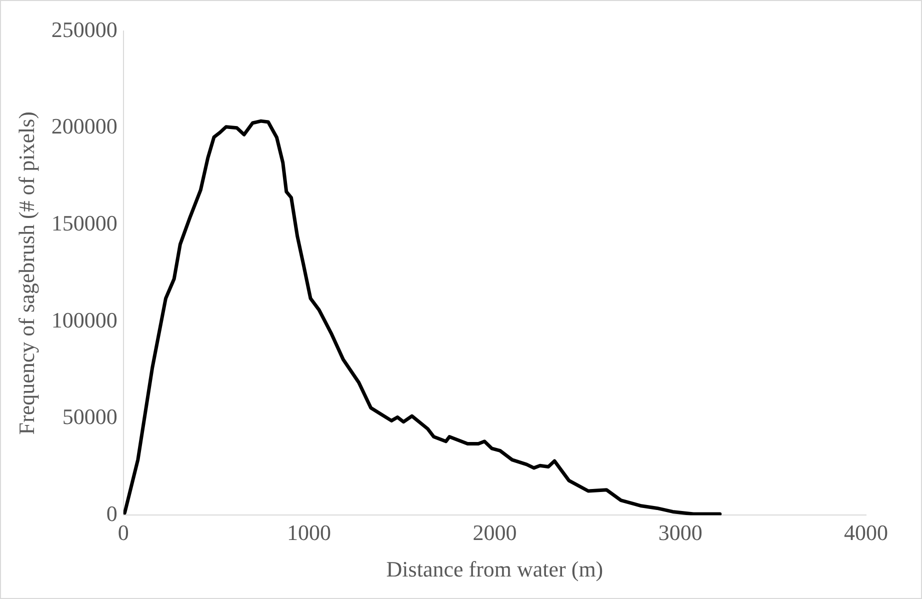 This screenshot has height=599, width=922. Describe the element at coordinates (84, 319) in the screenshot. I see `y-tick-label: 100000` at that location.